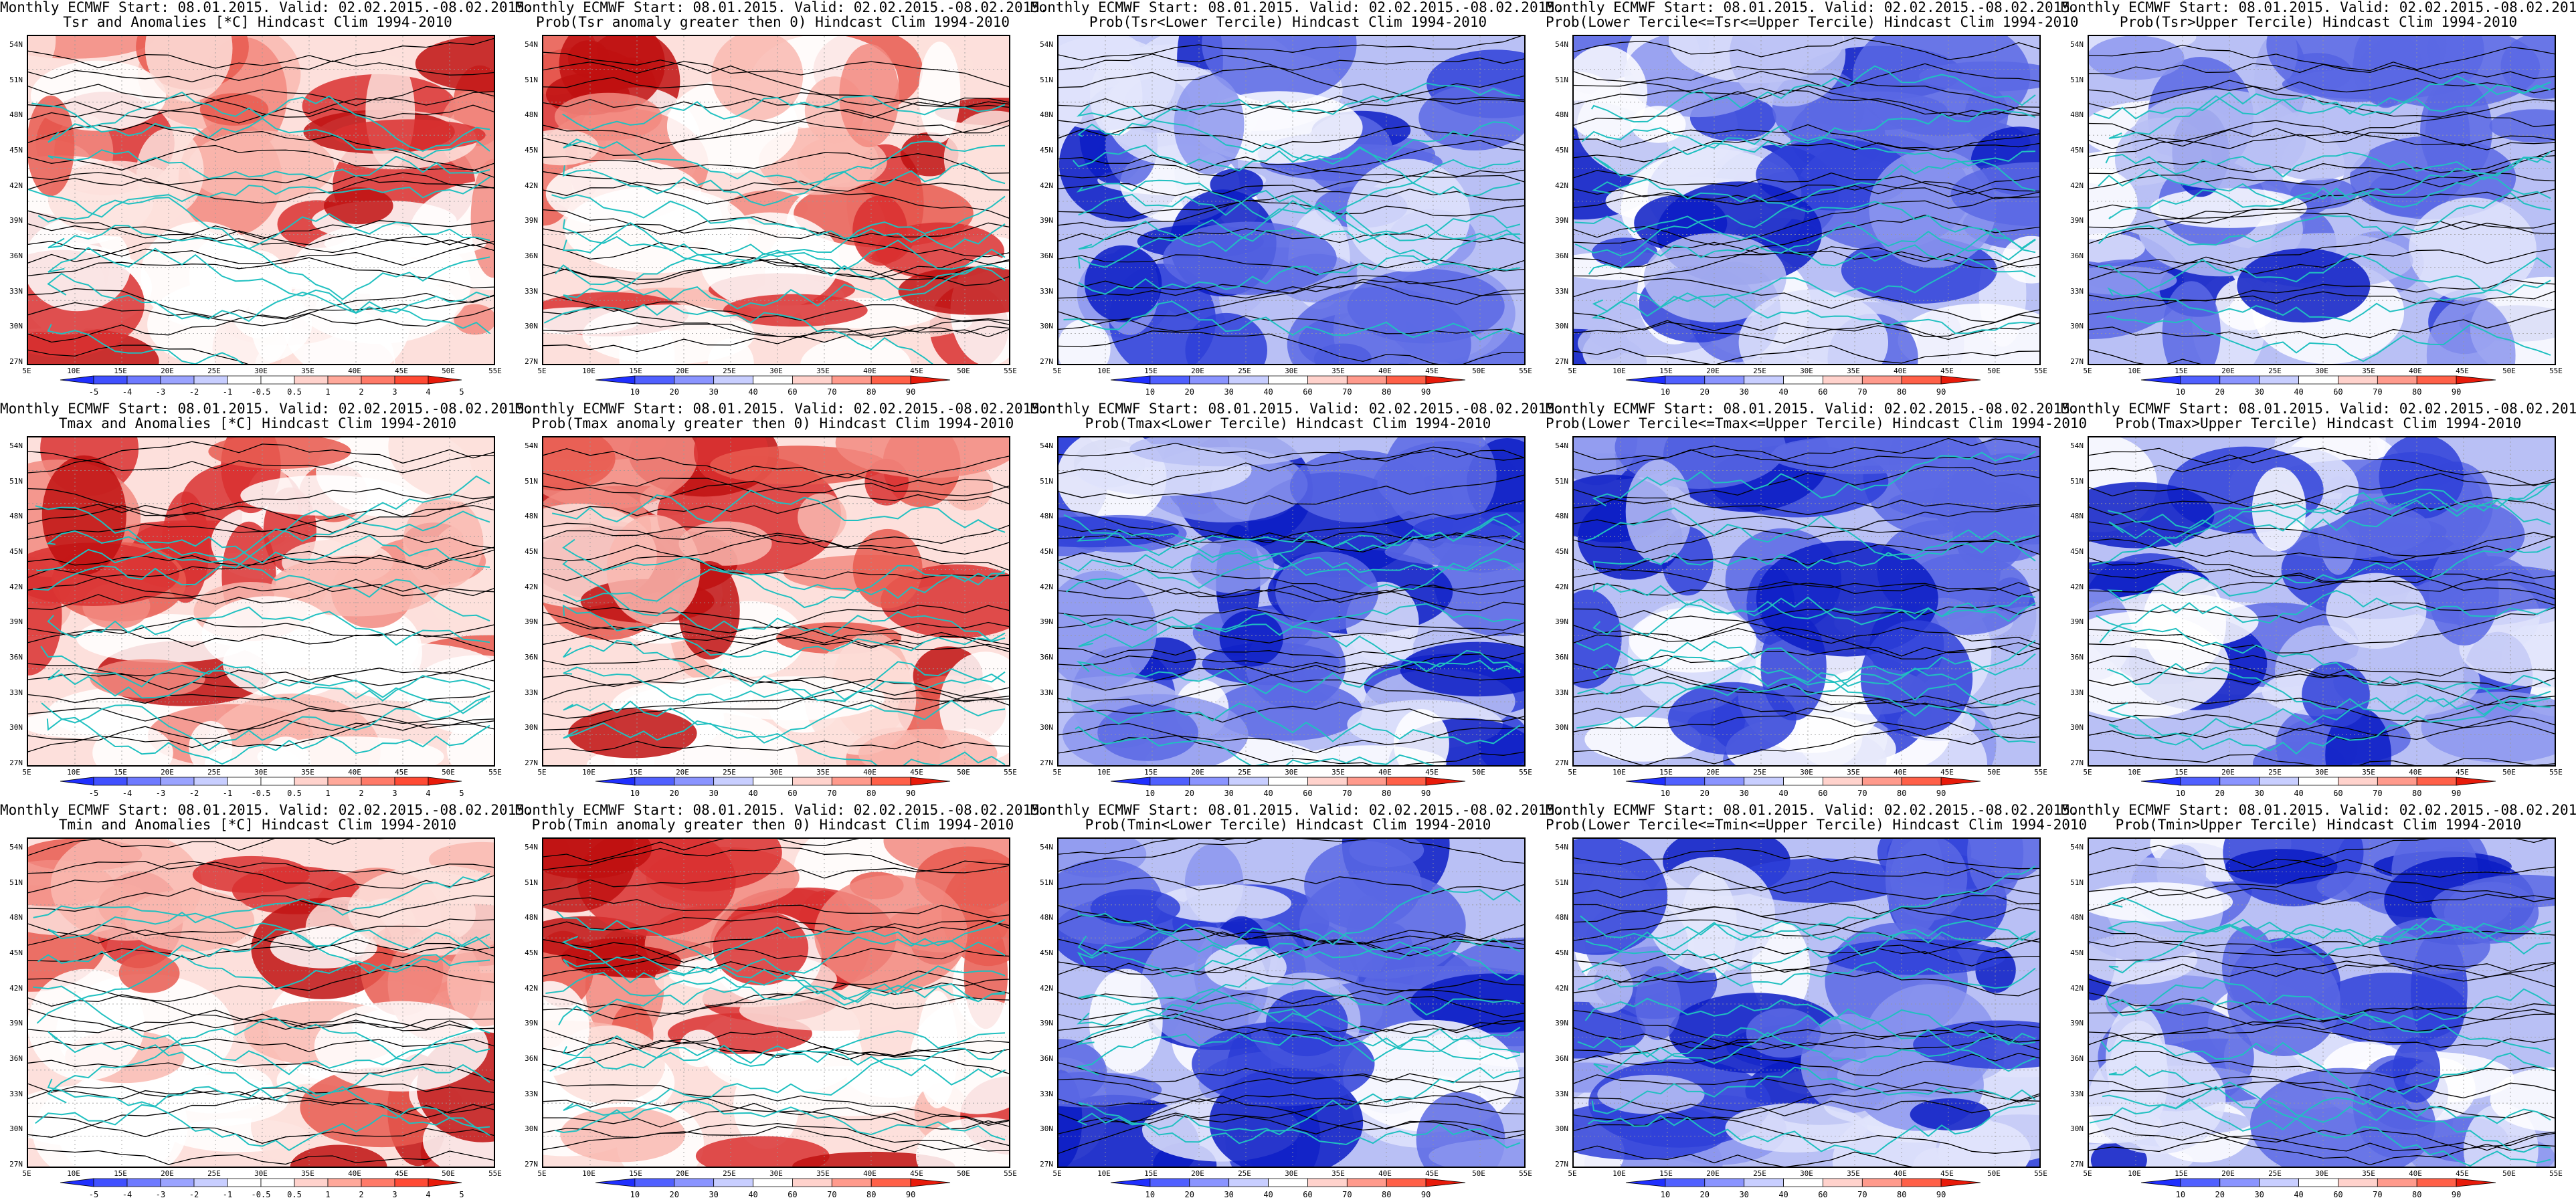 The image size is (2576, 1204). Describe the element at coordinates (729, 1173) in the screenshot. I see `x-tick-label: 25E` at that location.